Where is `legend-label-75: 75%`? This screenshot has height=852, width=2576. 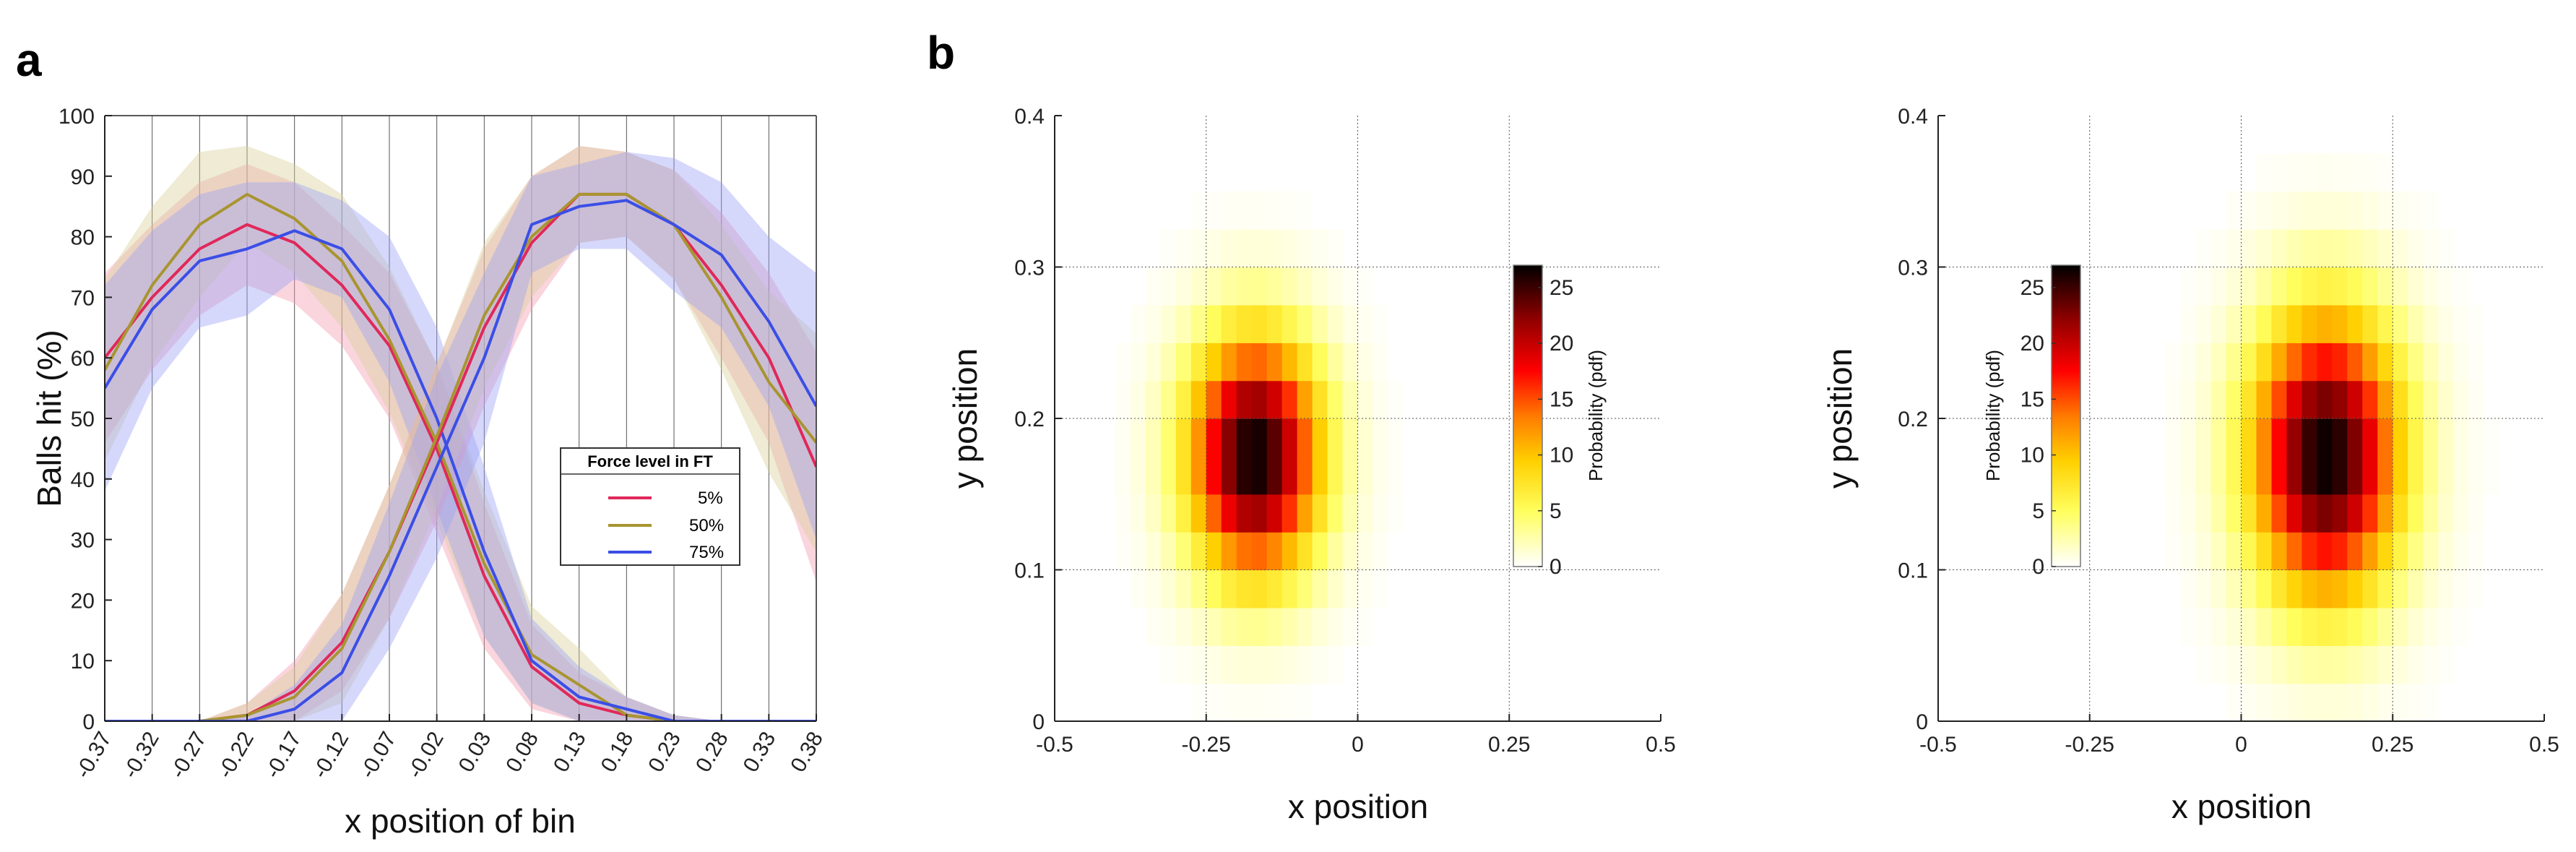
legend-label-75: 75% is located at coordinates (706, 552).